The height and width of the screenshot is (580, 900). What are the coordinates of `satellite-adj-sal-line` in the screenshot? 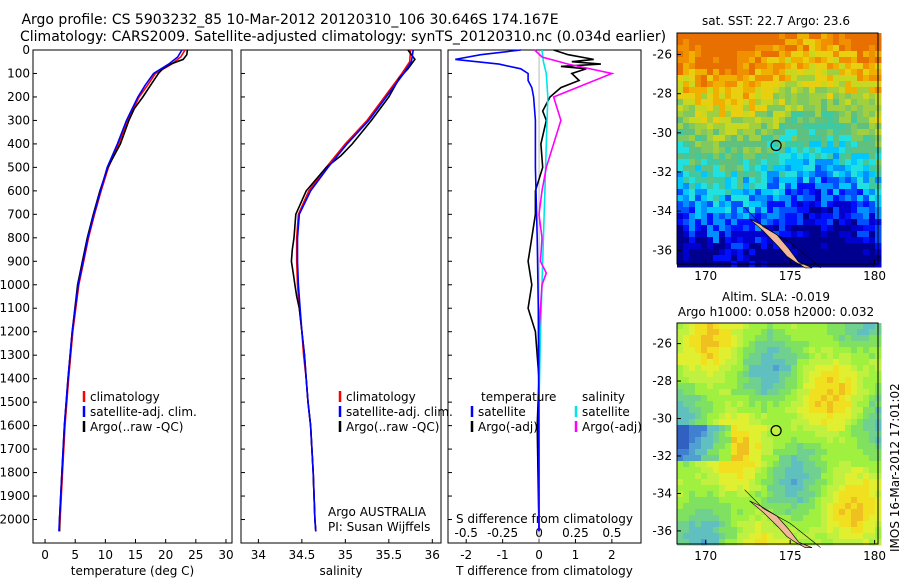 It's located at (355, 290).